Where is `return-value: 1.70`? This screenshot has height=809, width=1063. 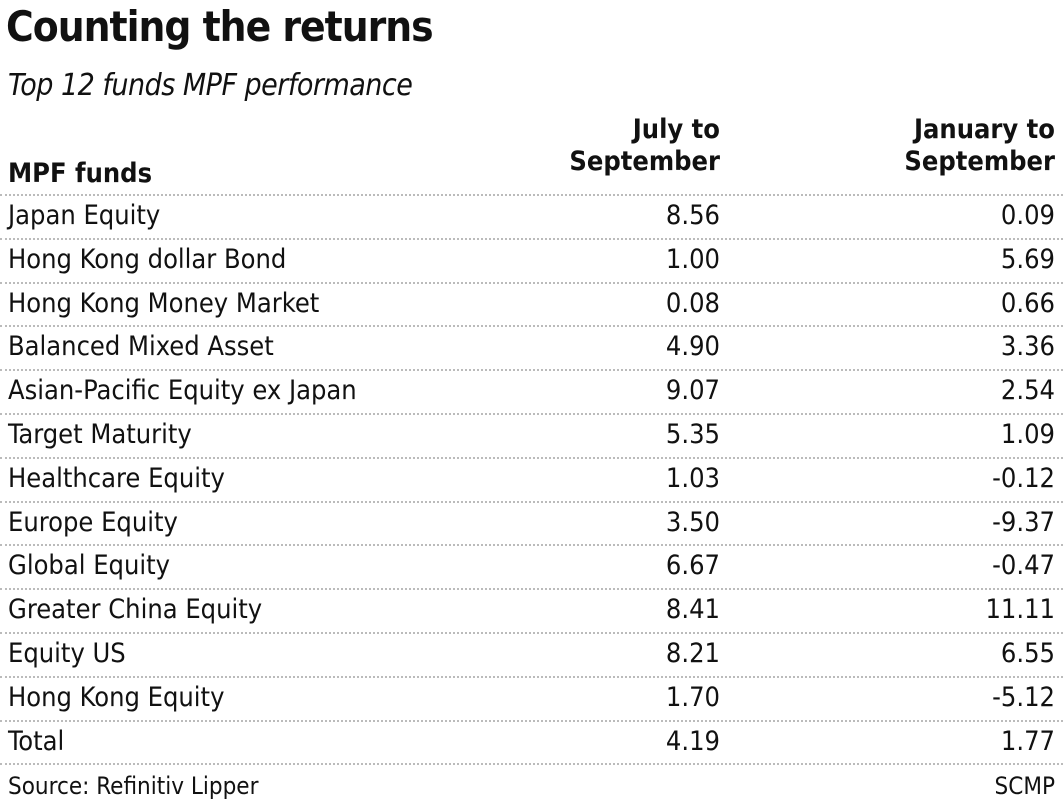
return-value: 1.70 is located at coordinates (692, 697).